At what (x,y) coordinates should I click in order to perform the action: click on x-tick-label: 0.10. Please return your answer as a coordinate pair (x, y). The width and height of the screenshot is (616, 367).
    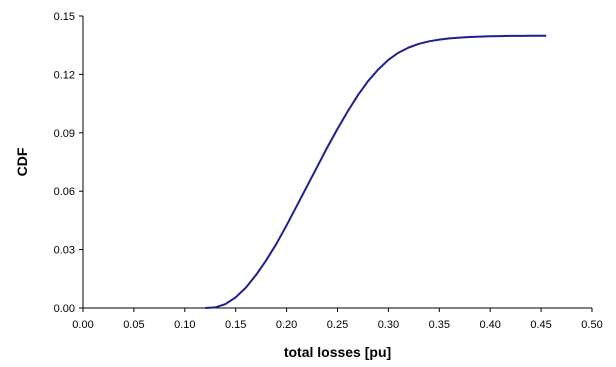
    Looking at the image, I should click on (184, 325).